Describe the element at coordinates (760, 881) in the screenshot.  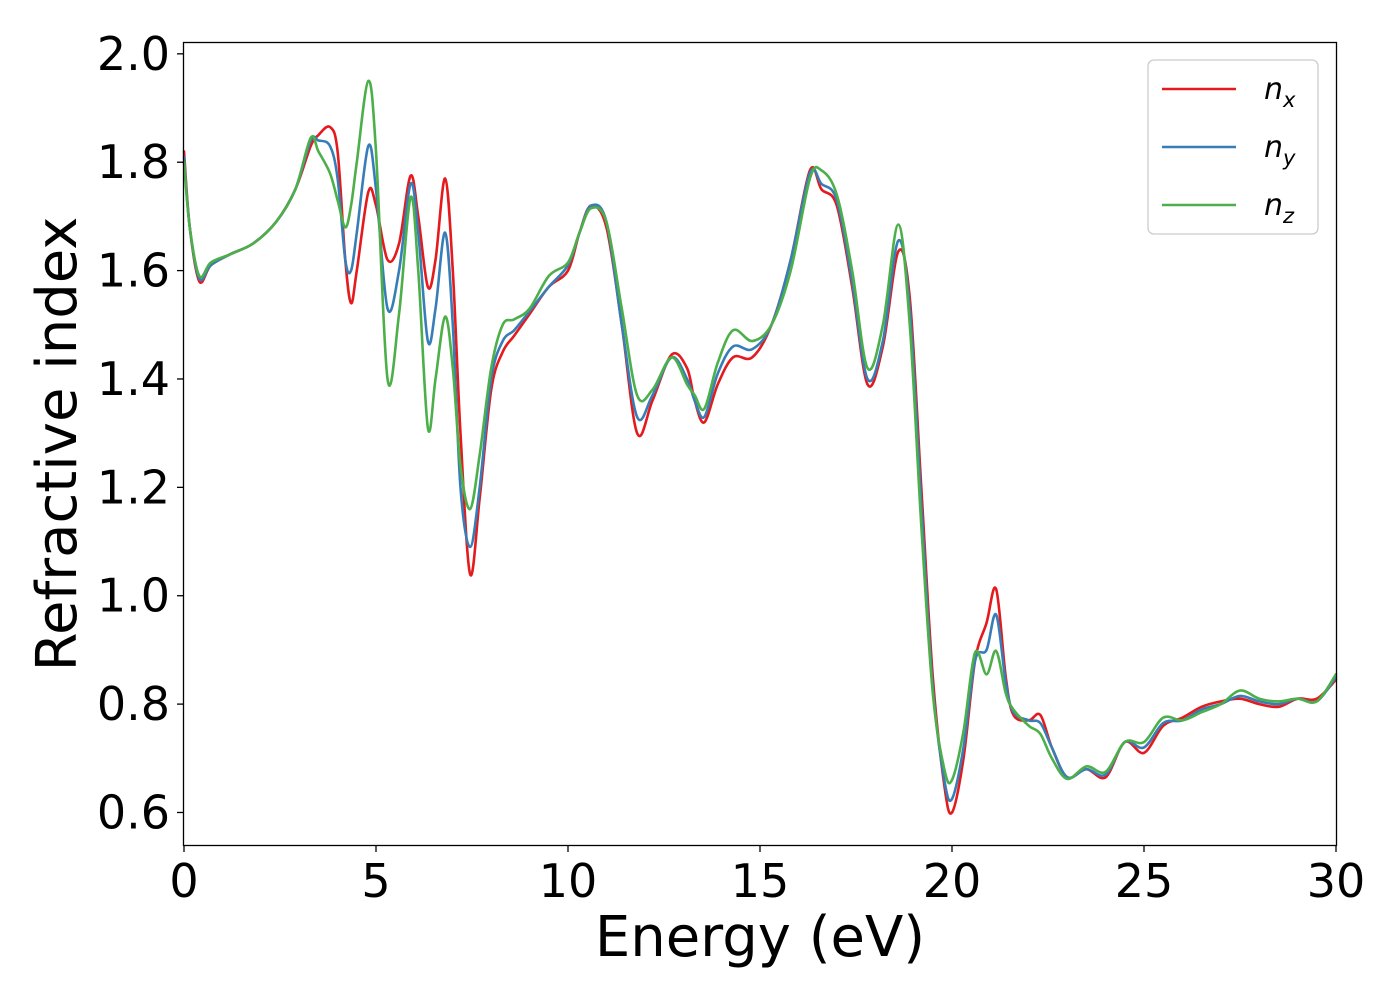
I see `x-tick-label: 15` at that location.